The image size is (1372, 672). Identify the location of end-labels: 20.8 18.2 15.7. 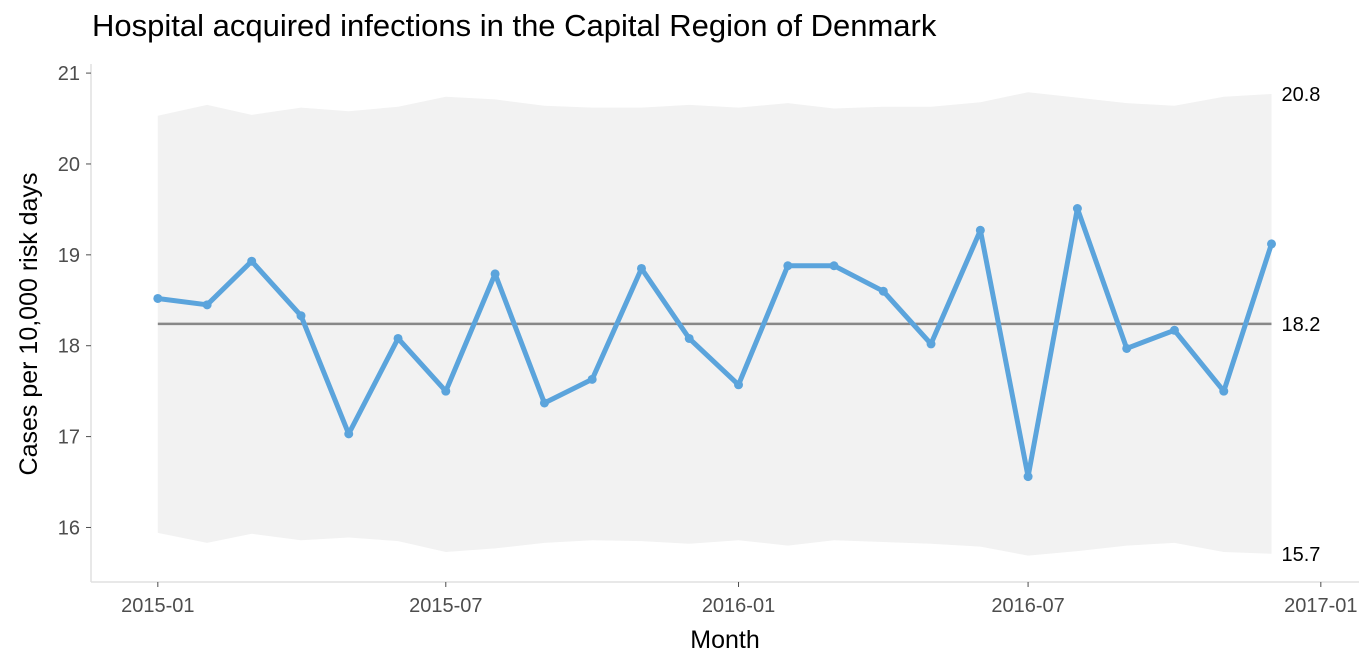
(1300, 325).